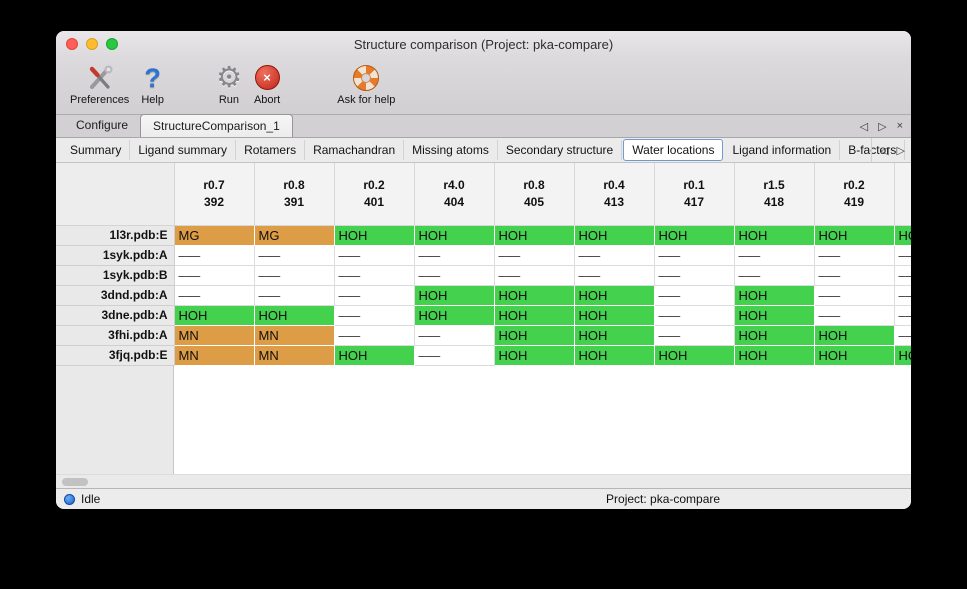 This screenshot has width=967, height=589. What do you see at coordinates (96, 150) in the screenshot?
I see `subtab-summary: Summary` at bounding box center [96, 150].